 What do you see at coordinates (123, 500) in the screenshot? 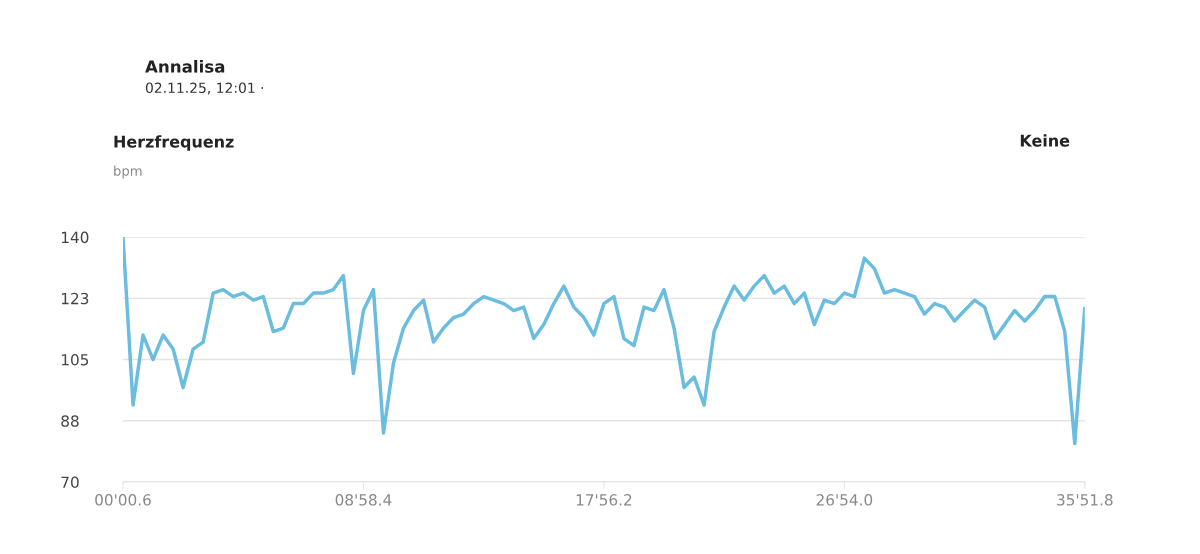
I see `x-tick-label: 00'00.6` at bounding box center [123, 500].